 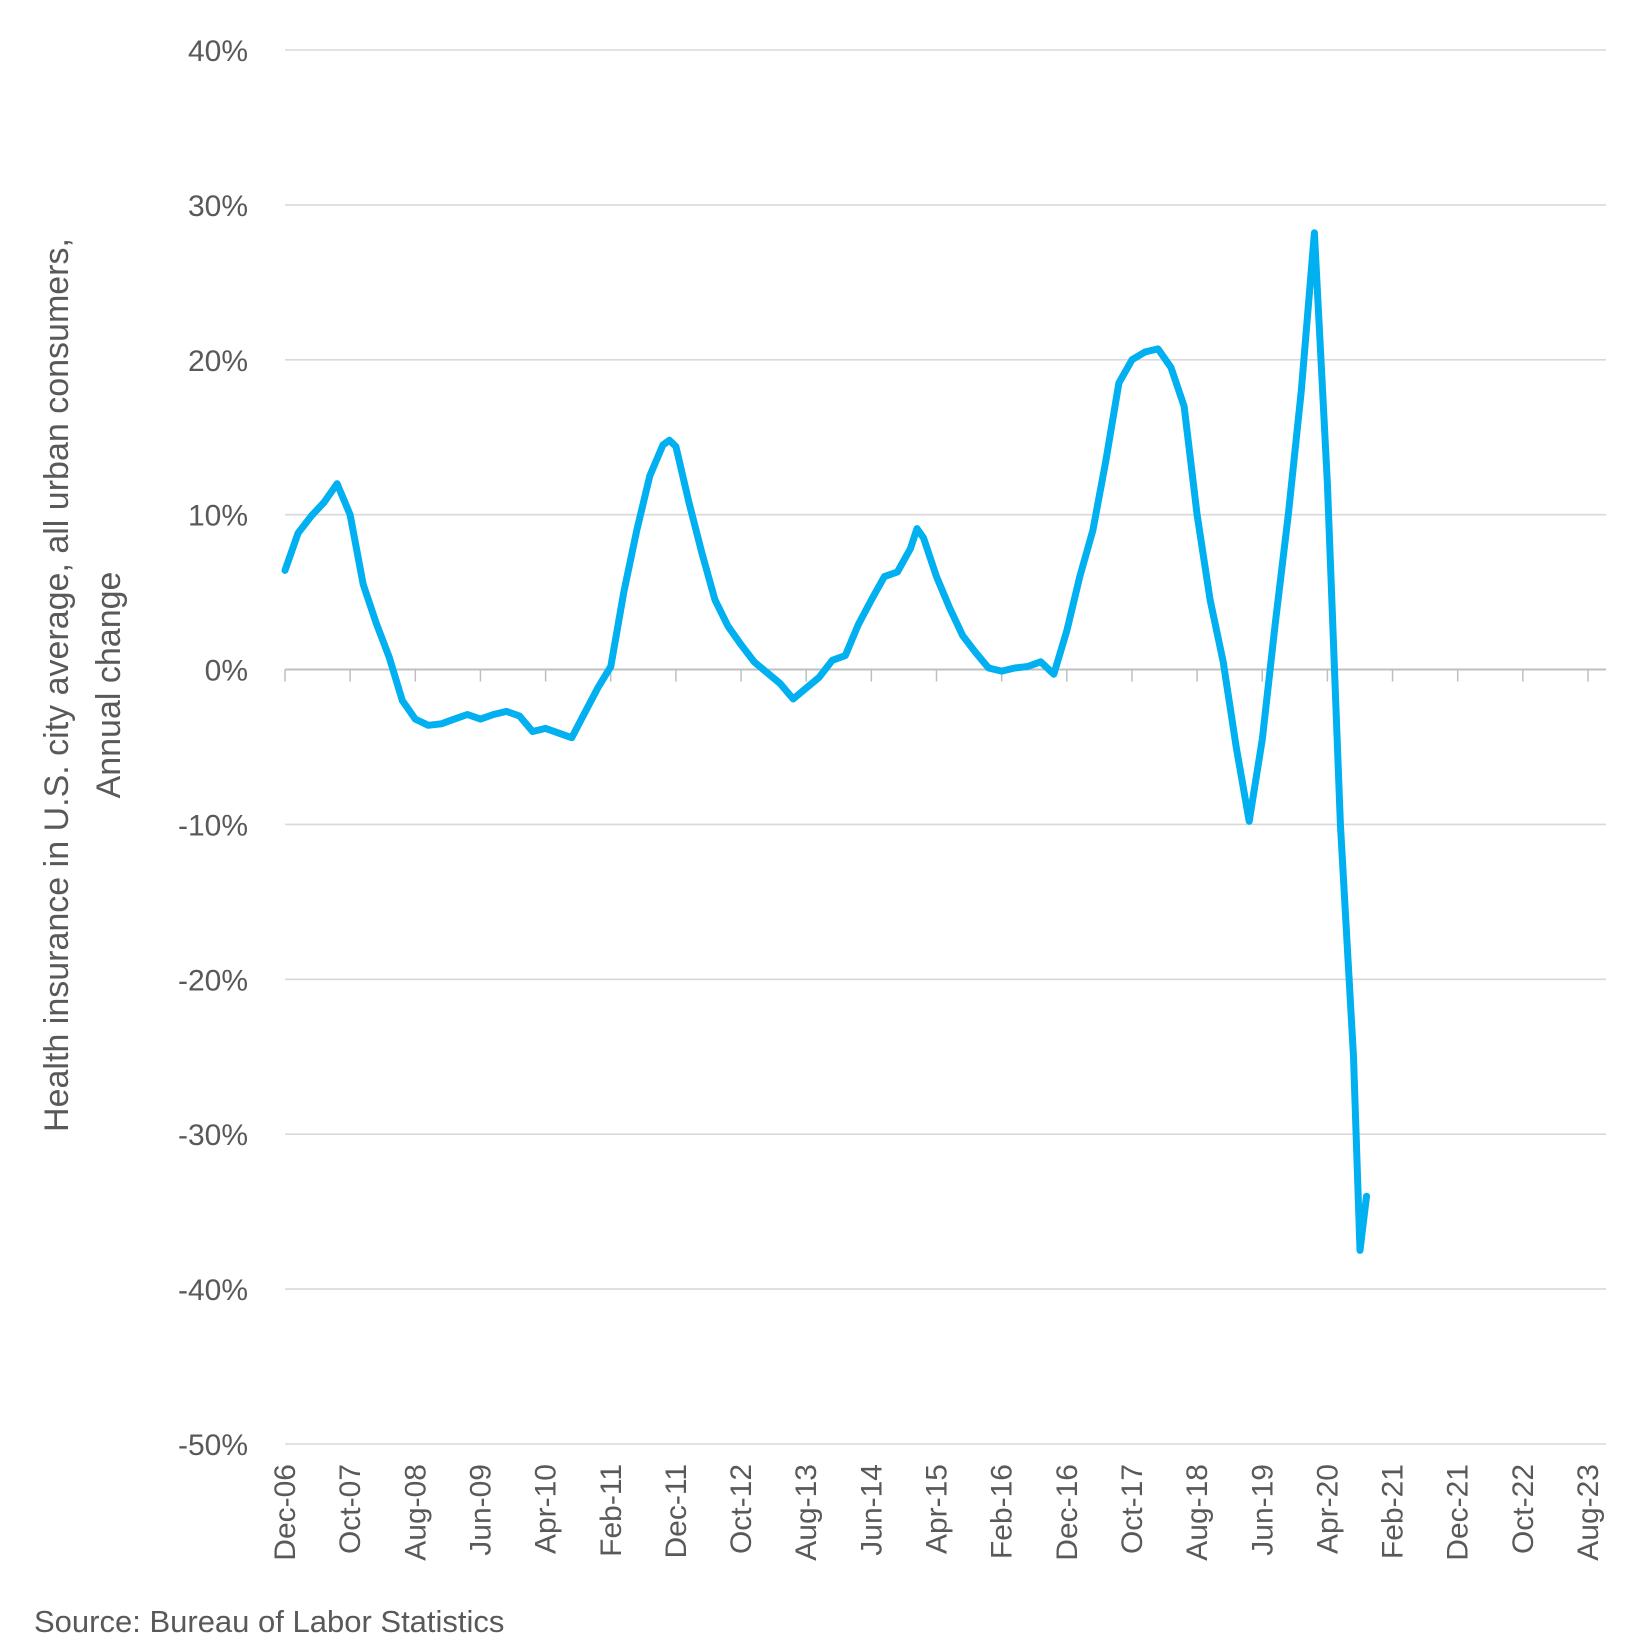 I want to click on x-tick-label: Jun-19, so click(x=1262, y=1510).